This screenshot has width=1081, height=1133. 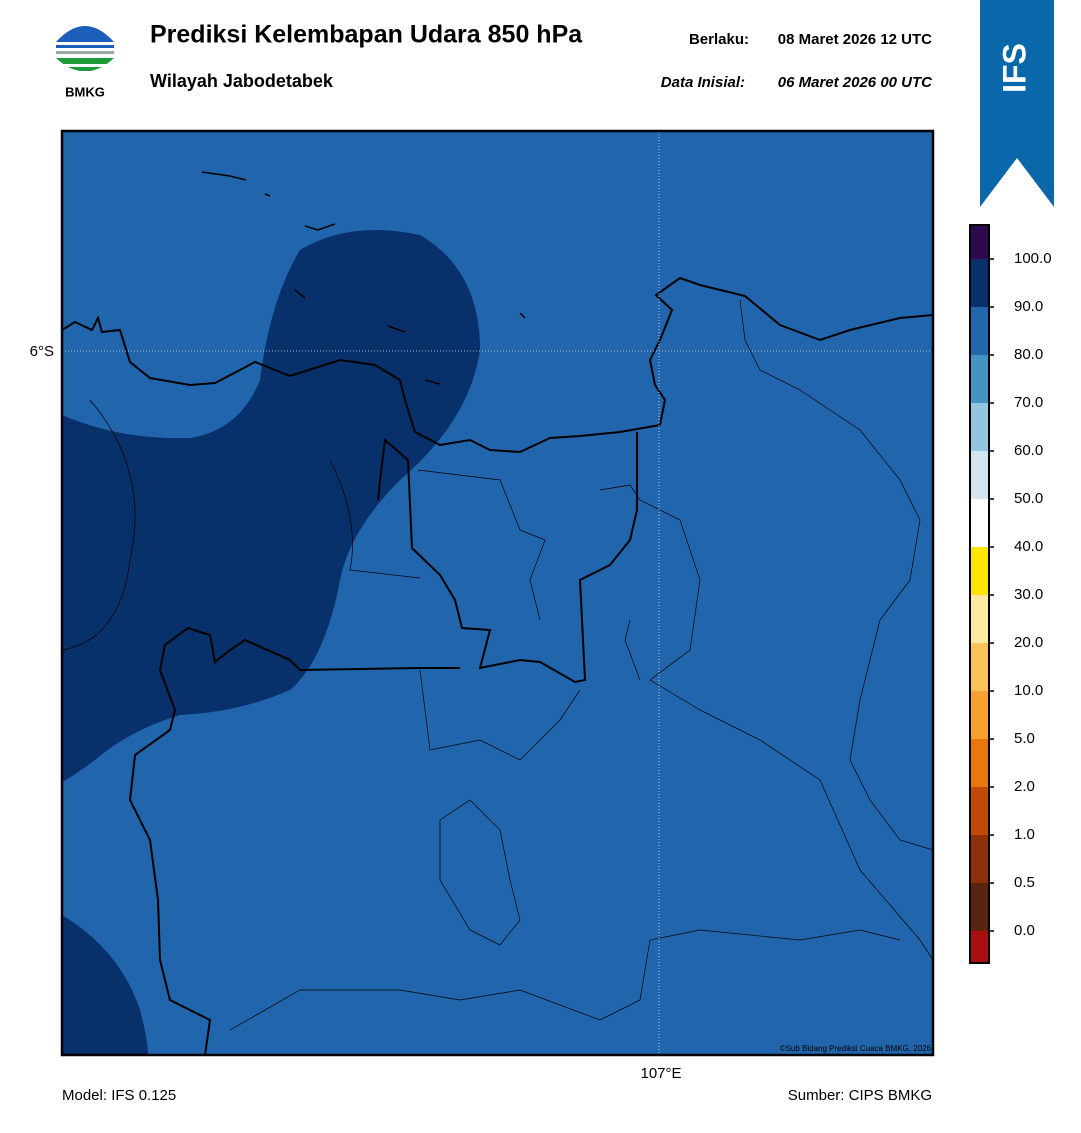 What do you see at coordinates (1028, 594) in the screenshot?
I see `colorbar-label: 30.0` at bounding box center [1028, 594].